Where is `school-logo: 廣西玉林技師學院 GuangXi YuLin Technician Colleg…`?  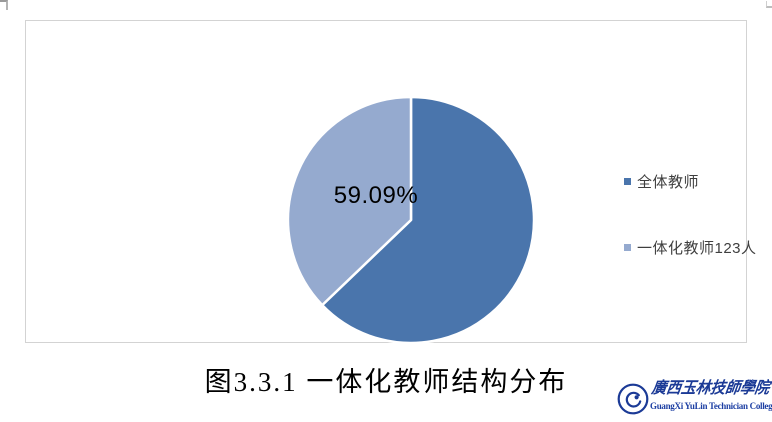 school-logo: 廣西玉林技師學院 GuangXi YuLin Technician Colleg… is located at coordinates (692, 392).